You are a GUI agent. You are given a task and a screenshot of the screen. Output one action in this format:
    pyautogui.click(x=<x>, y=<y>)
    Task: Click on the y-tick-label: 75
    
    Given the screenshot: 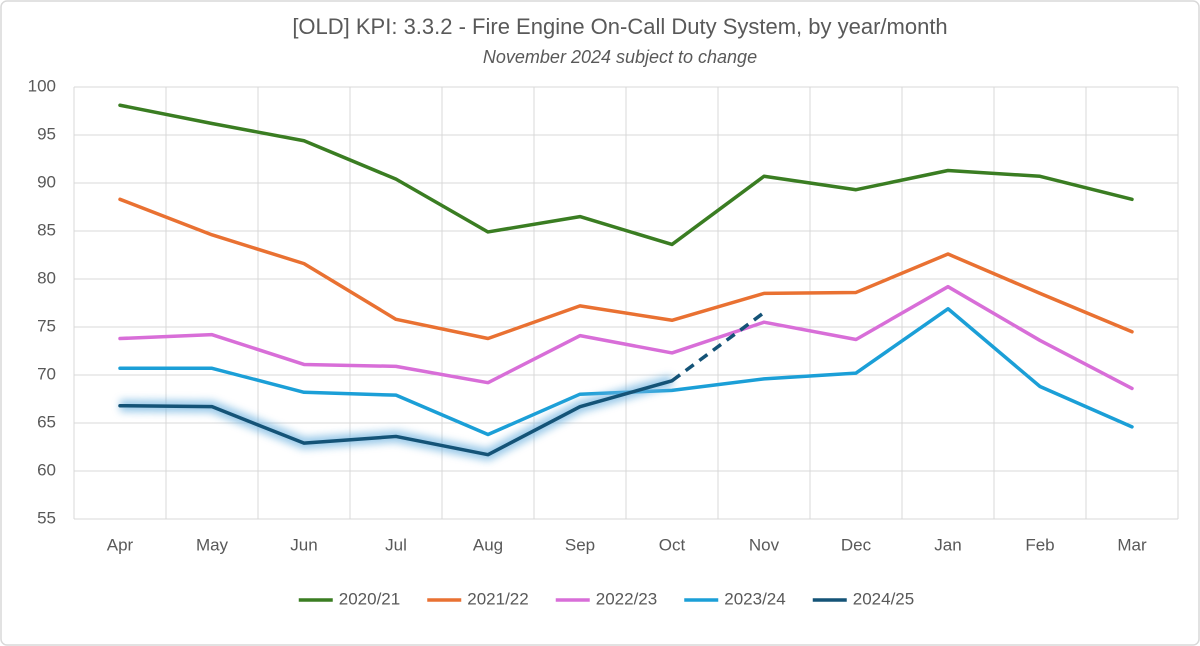 What is the action you would take?
    pyautogui.click(x=46, y=325)
    